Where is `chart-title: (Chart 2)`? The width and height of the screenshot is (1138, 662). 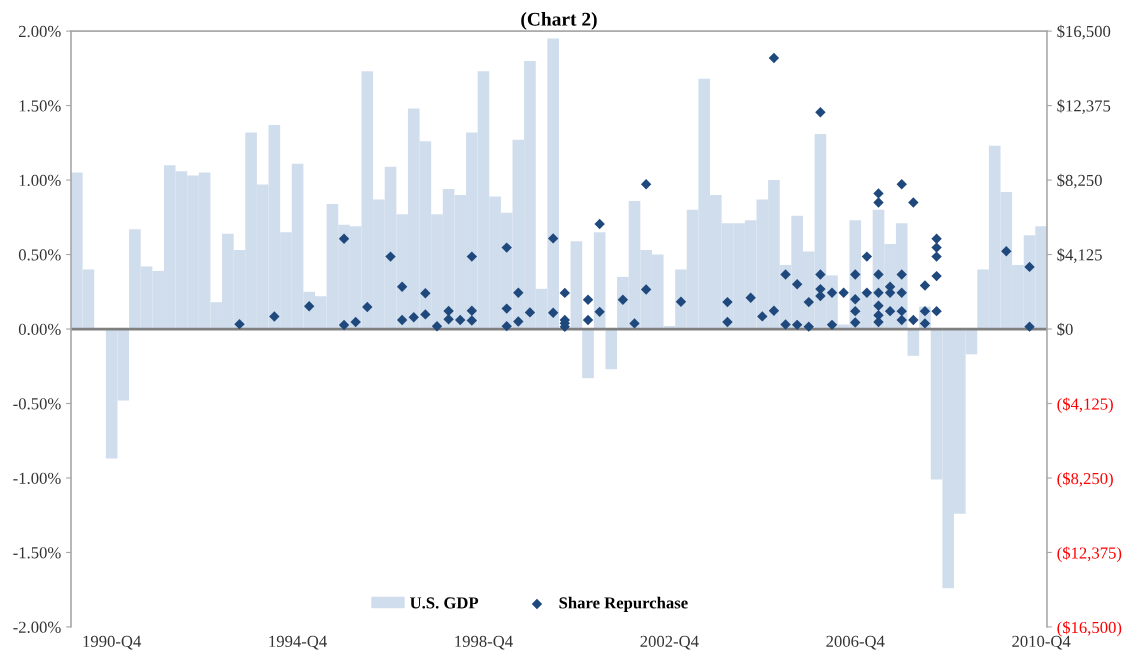 chart-title: (Chart 2) is located at coordinates (559, 21).